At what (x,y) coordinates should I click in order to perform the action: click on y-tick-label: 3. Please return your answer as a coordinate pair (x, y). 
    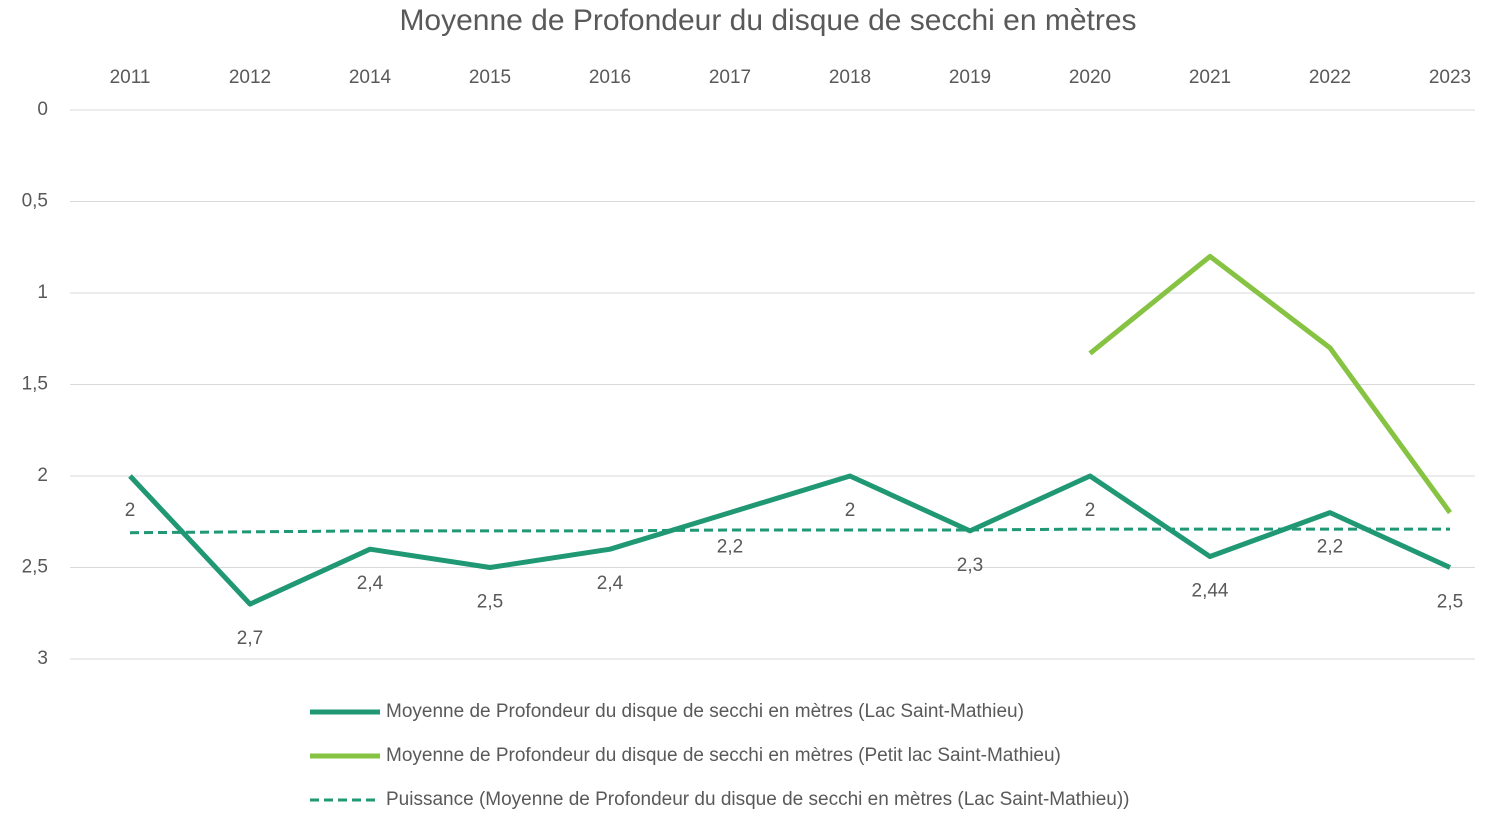
    Looking at the image, I should click on (42, 658).